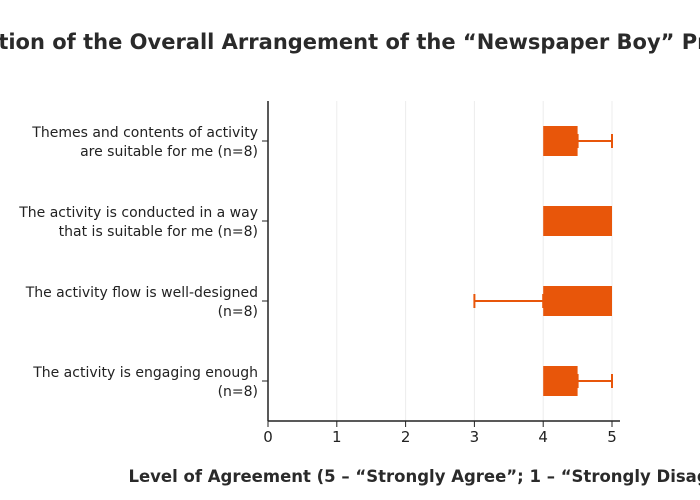  What do you see at coordinates (138, 213) in the screenshot?
I see `category-label-line: The activity is conducted in a way` at bounding box center [138, 213].